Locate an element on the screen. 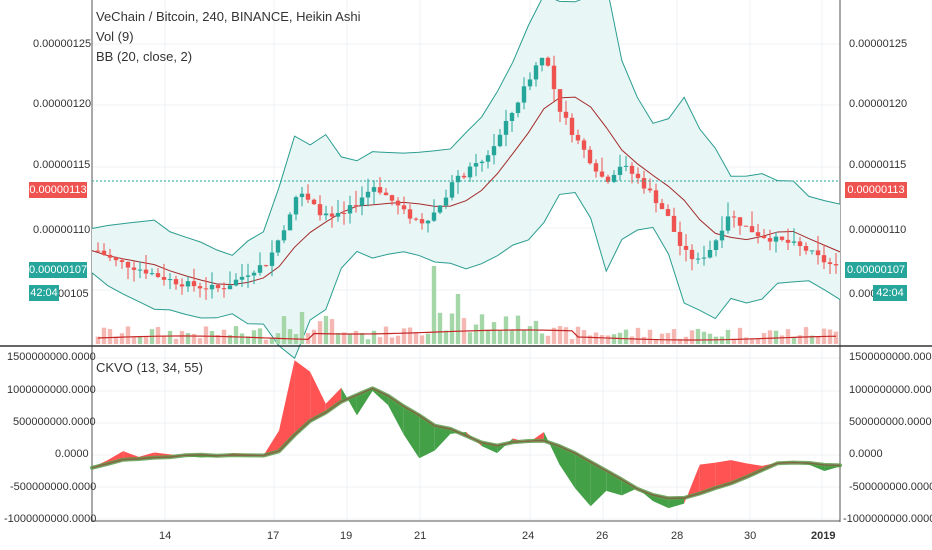 The image size is (932, 550). current-price-badge-right: 0.00000113 is located at coordinates (876, 190).